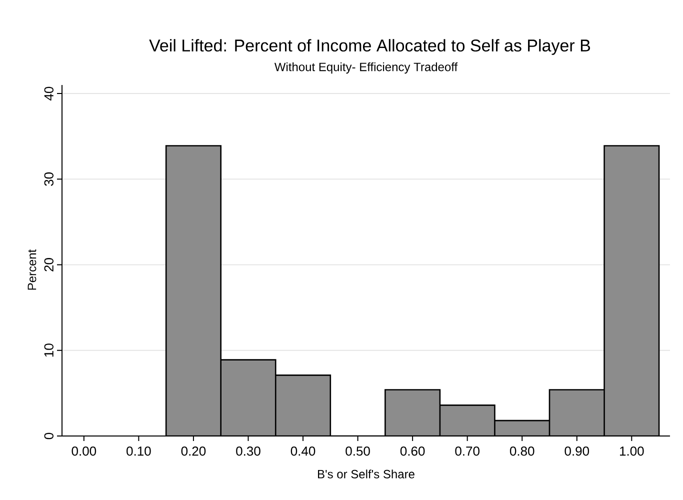  I want to click on y-tick-label: 10, so click(49, 350).